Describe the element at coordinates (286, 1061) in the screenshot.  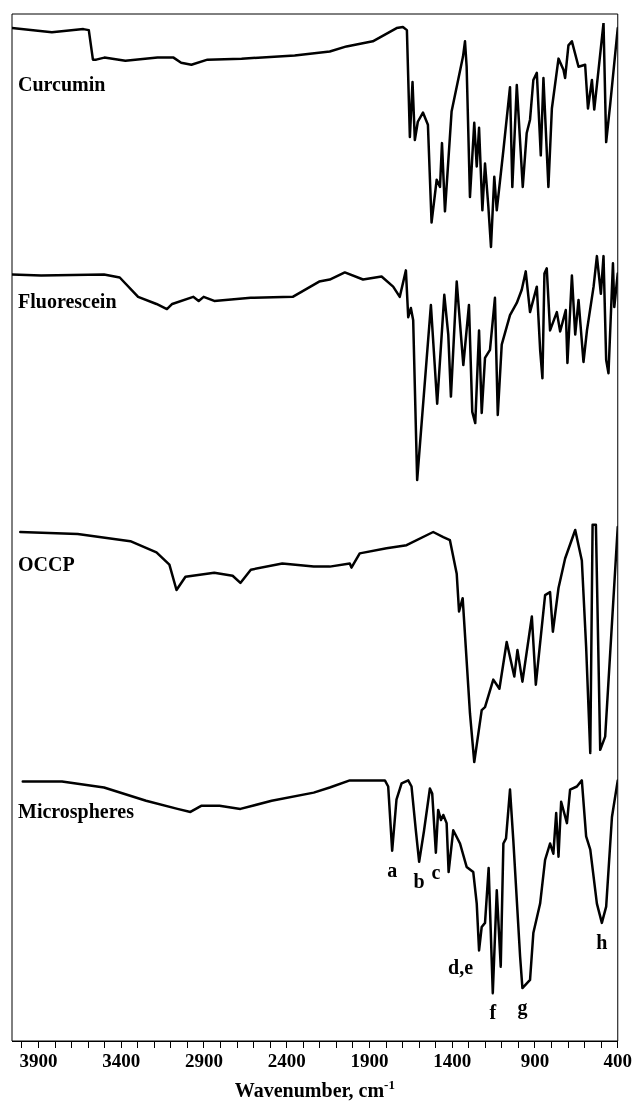
I see `x-tick-label: 2400` at that location.